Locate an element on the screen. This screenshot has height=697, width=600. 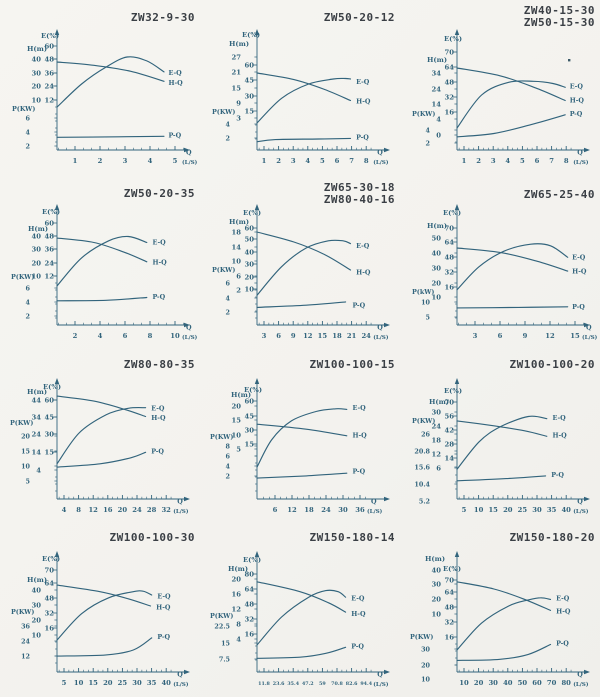
x-tick-label: 16 is located at coordinates (108, 510).